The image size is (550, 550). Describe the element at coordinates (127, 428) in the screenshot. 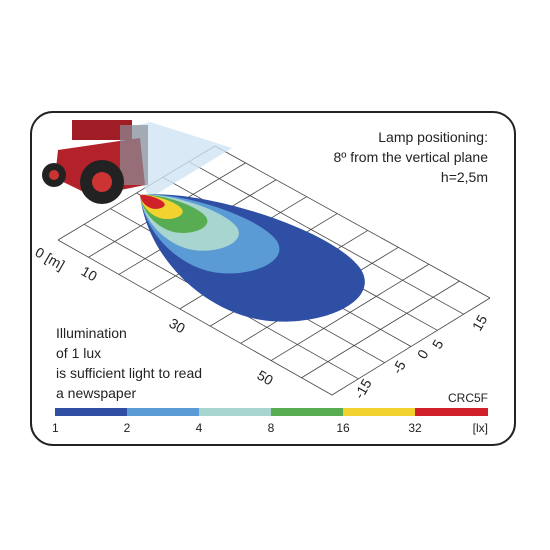

I see `scale-label: 2` at that location.